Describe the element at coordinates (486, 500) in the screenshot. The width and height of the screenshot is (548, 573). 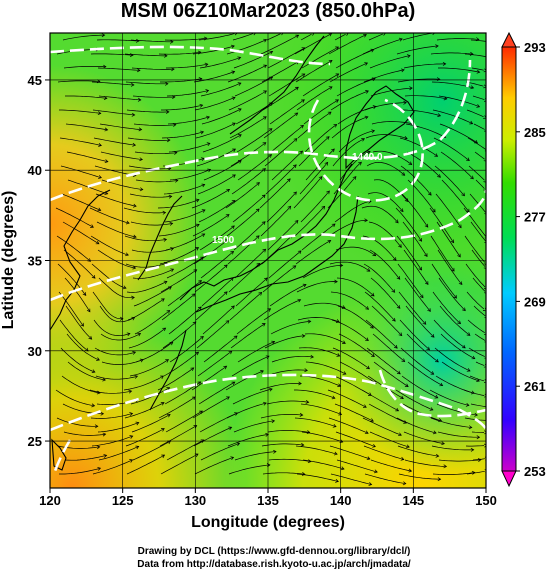
I see `x-tick-label: 150` at that location.